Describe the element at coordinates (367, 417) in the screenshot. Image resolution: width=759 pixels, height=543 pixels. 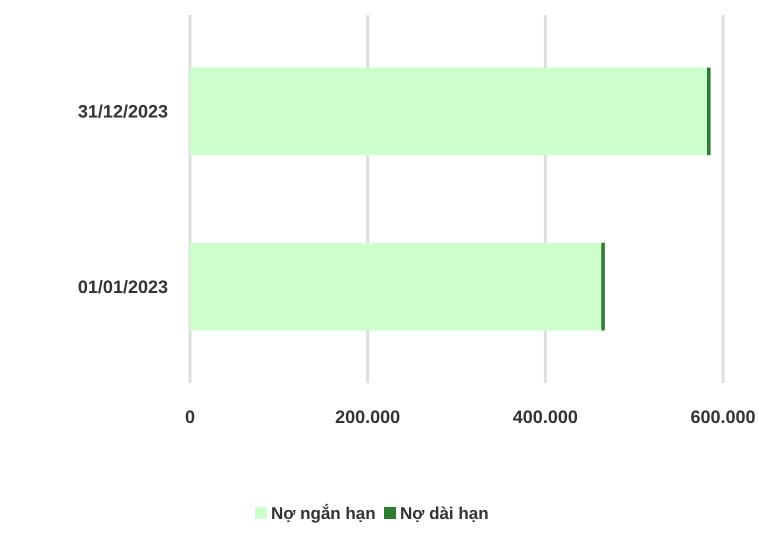
I see `x-tick-label: 200.000` at that location.